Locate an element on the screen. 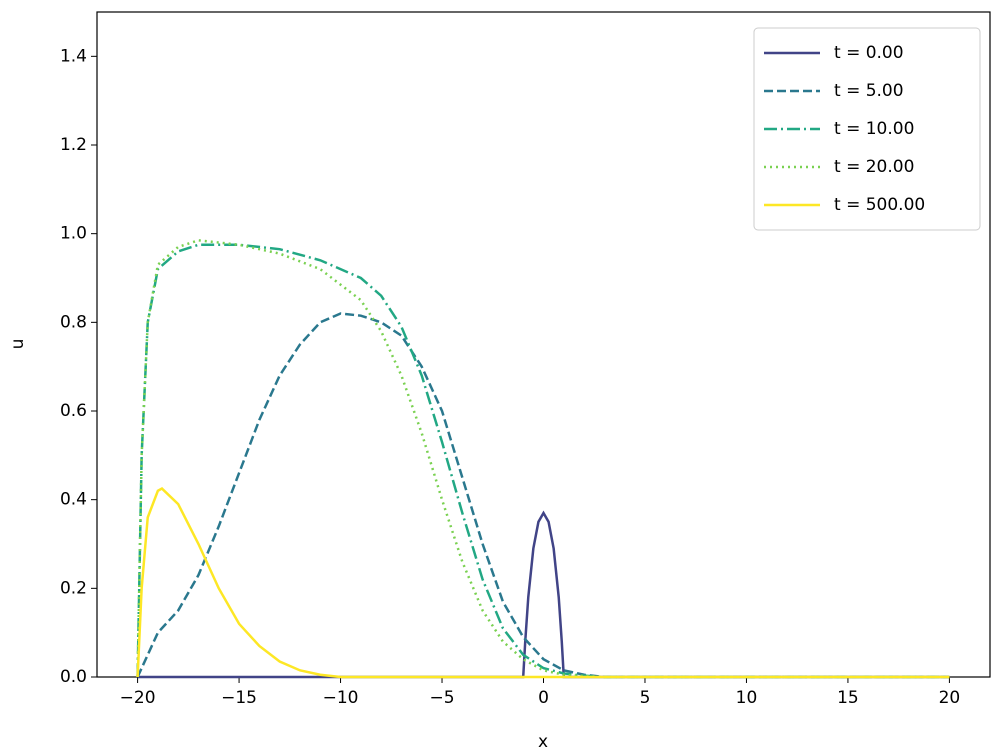 This screenshot has height=756, width=1002. legend-label: t = 5.00 is located at coordinates (869, 91).